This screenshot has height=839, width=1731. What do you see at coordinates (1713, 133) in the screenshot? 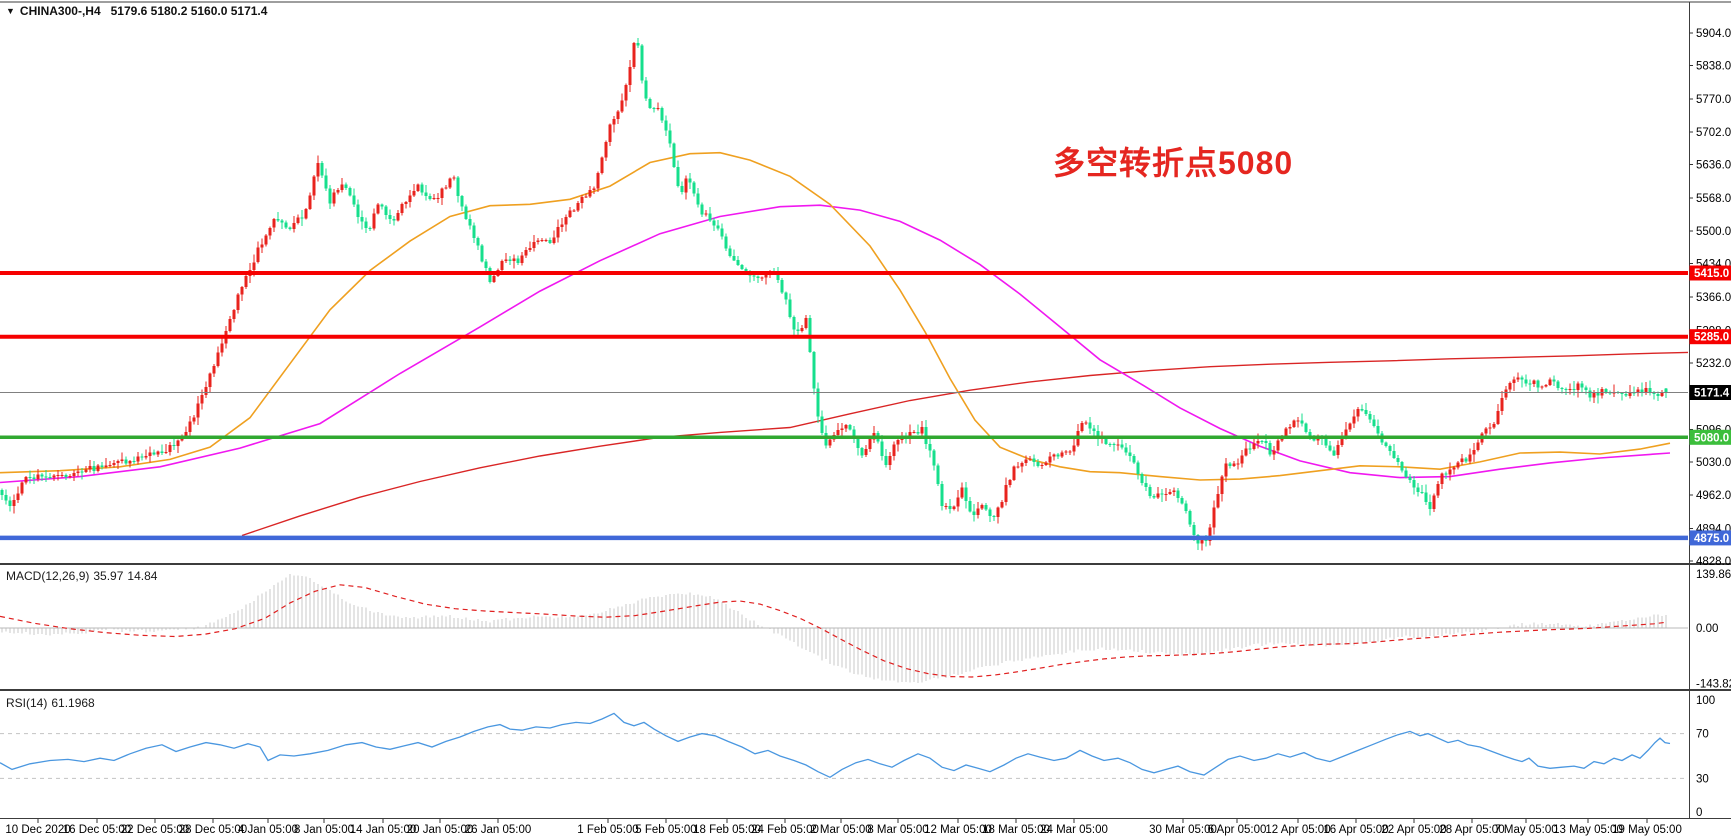
I see `price-tick-label: 5702.0` at bounding box center [1713, 133].